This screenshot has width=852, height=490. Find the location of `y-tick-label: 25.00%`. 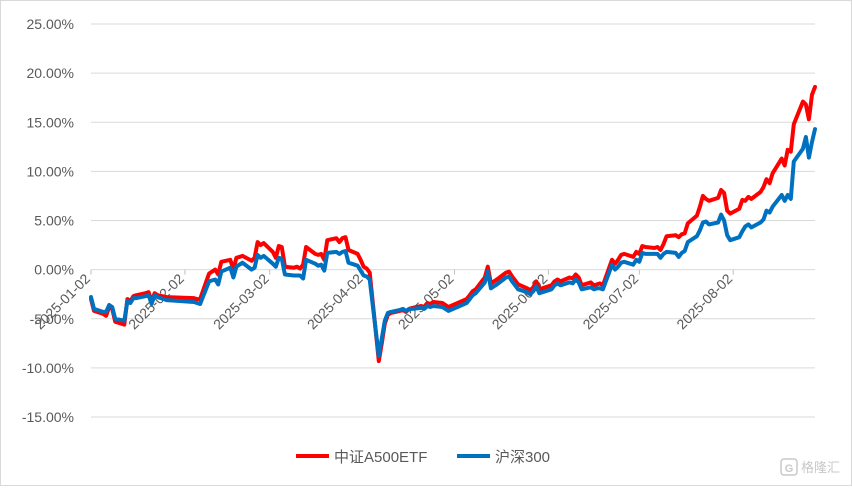

y-tick-label: 25.00% is located at coordinates (50, 24).